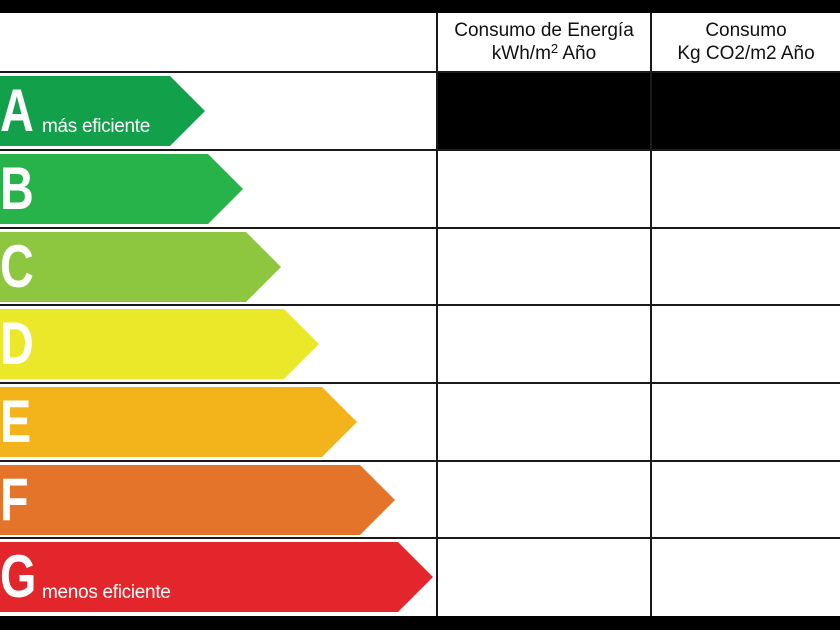 The height and width of the screenshot is (630, 840). I want to click on band-f: F, so click(197, 500).